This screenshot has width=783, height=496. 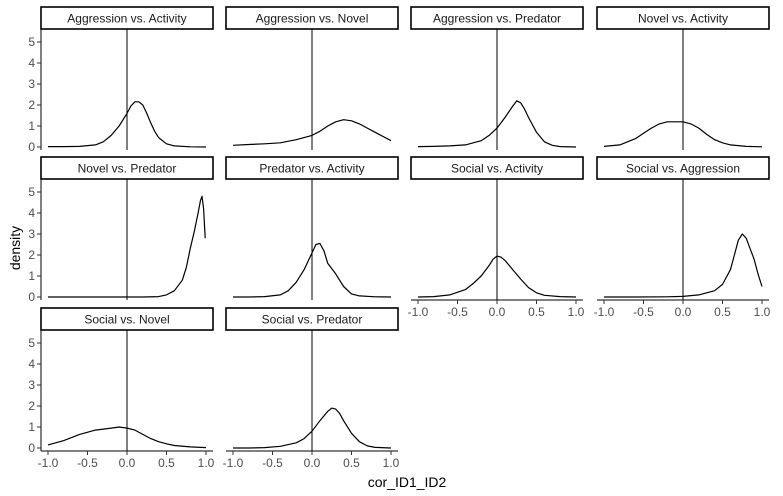 What do you see at coordinates (312, 228) in the screenshot?
I see `facet-panel: Predator vs. Activity` at bounding box center [312, 228].